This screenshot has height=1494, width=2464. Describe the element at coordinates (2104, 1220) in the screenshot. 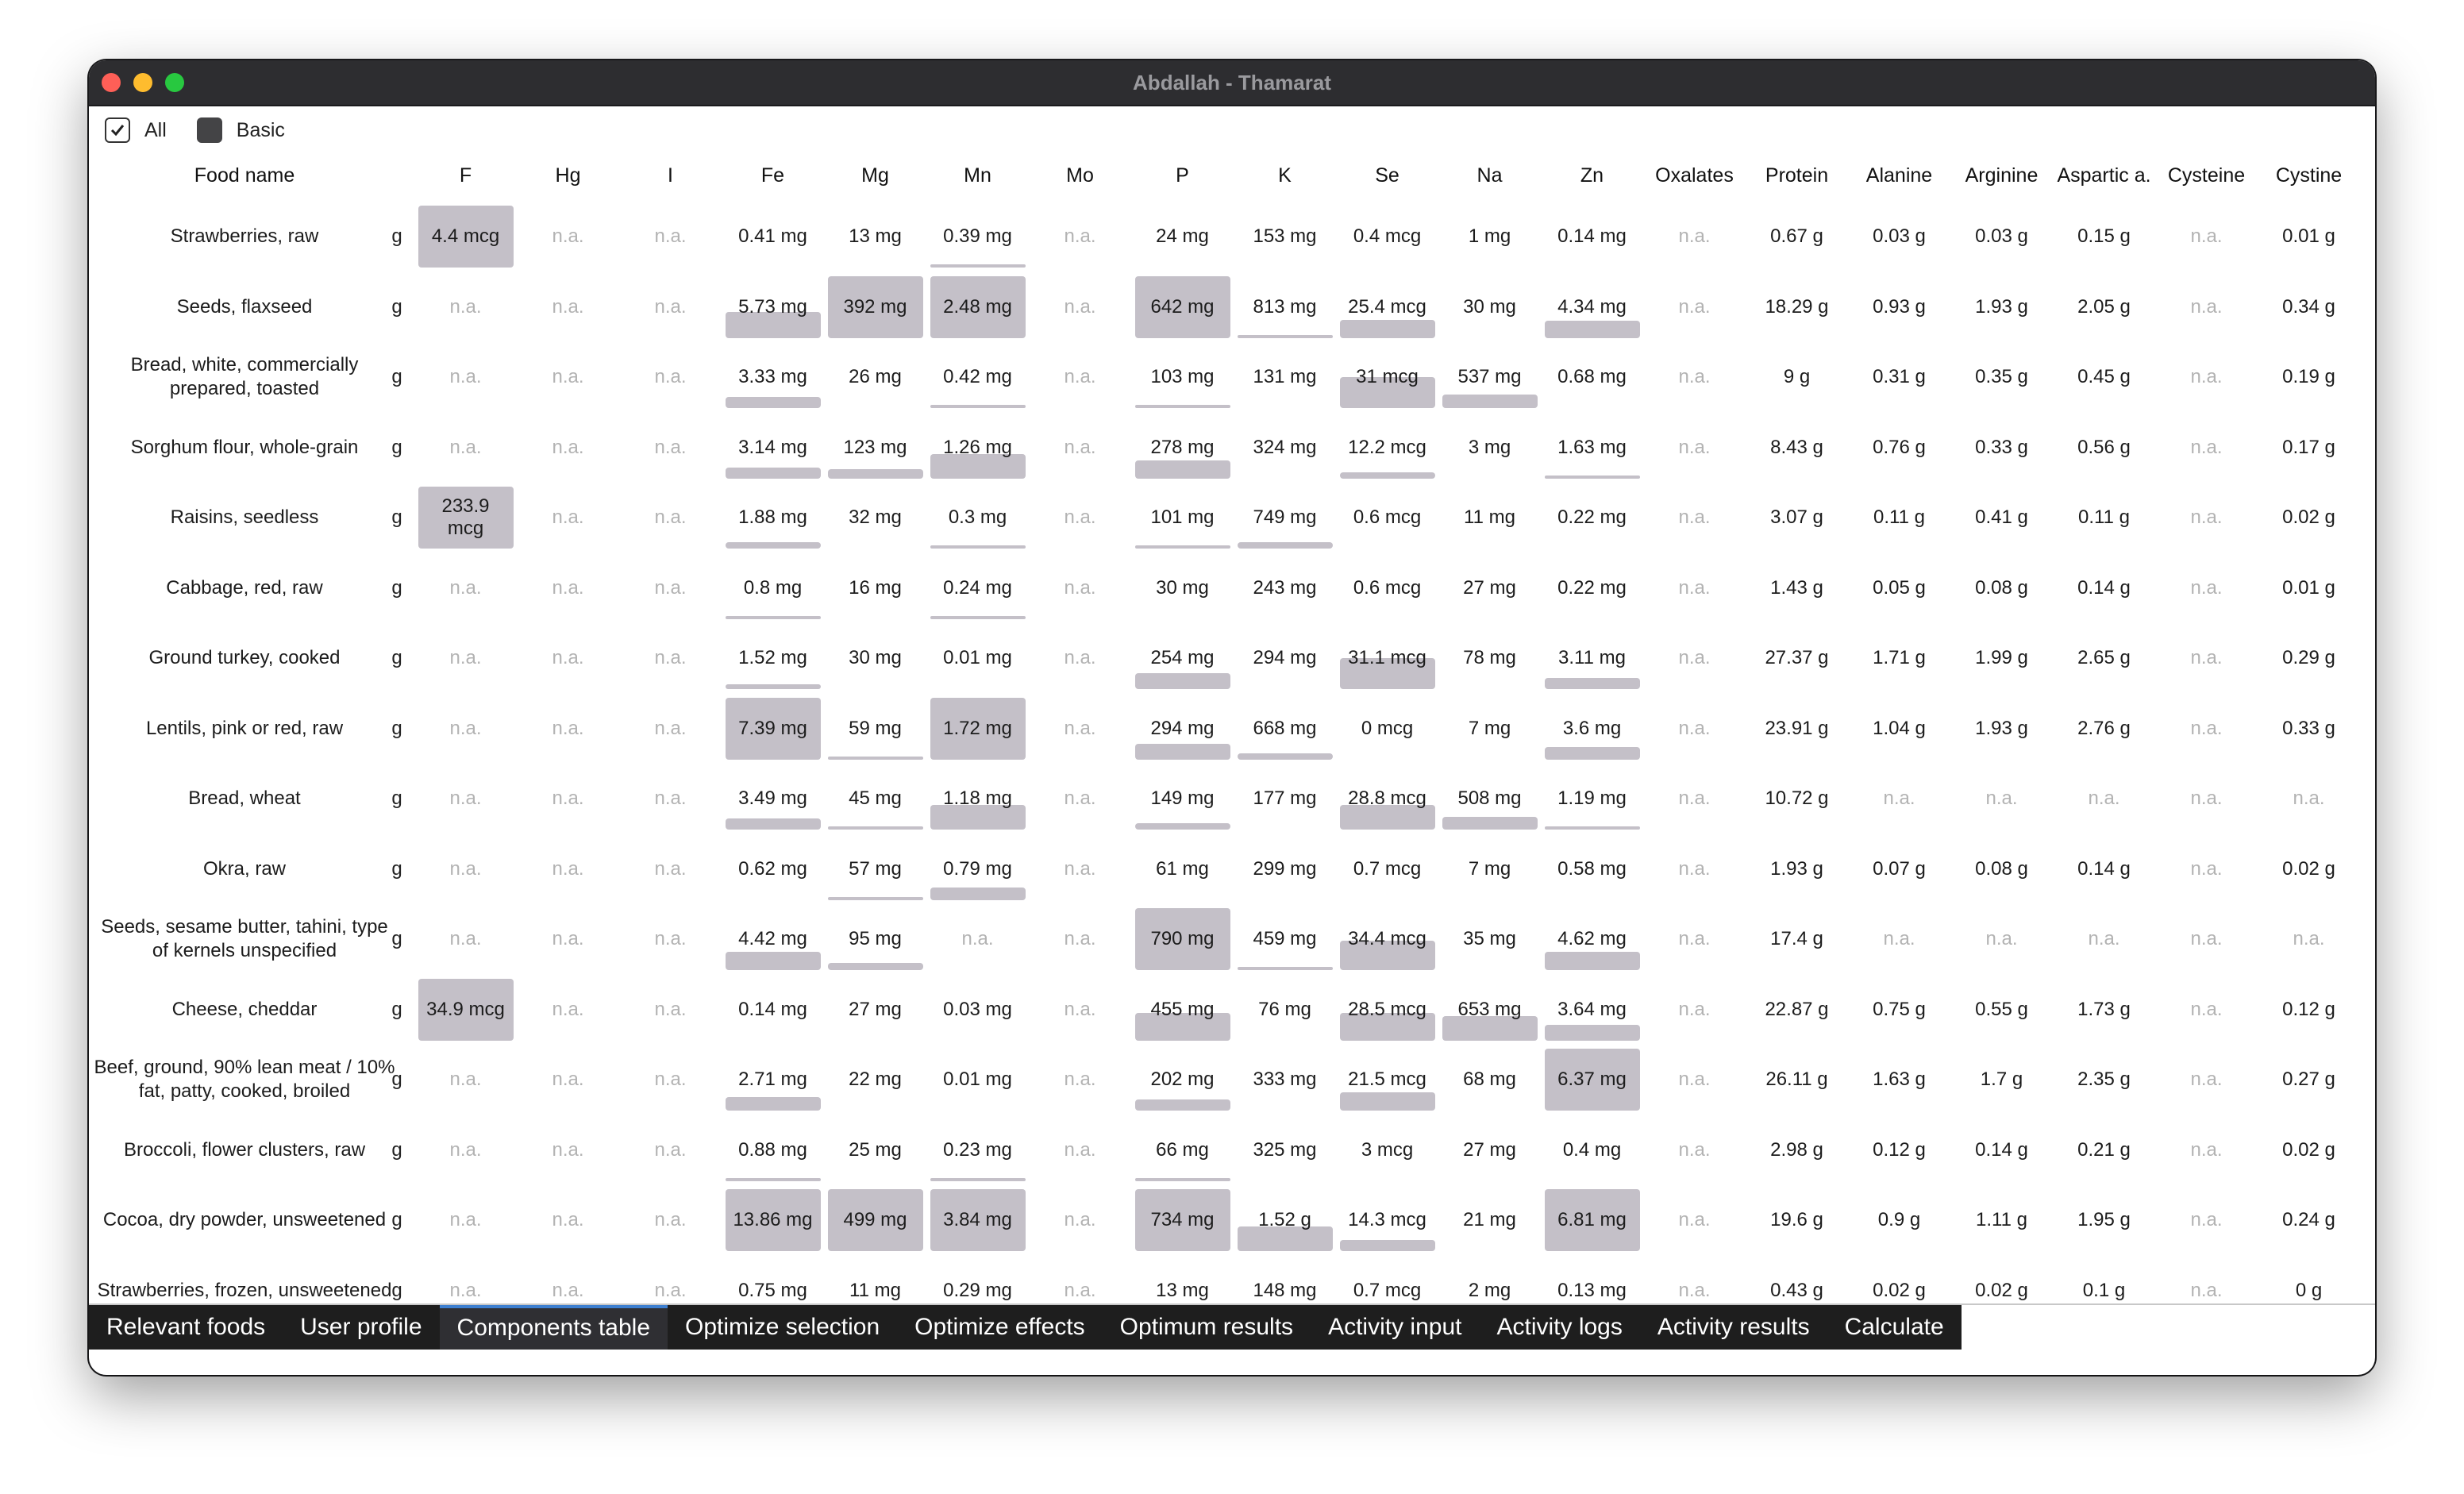

I see `value-cell: 1.95 g` at that location.